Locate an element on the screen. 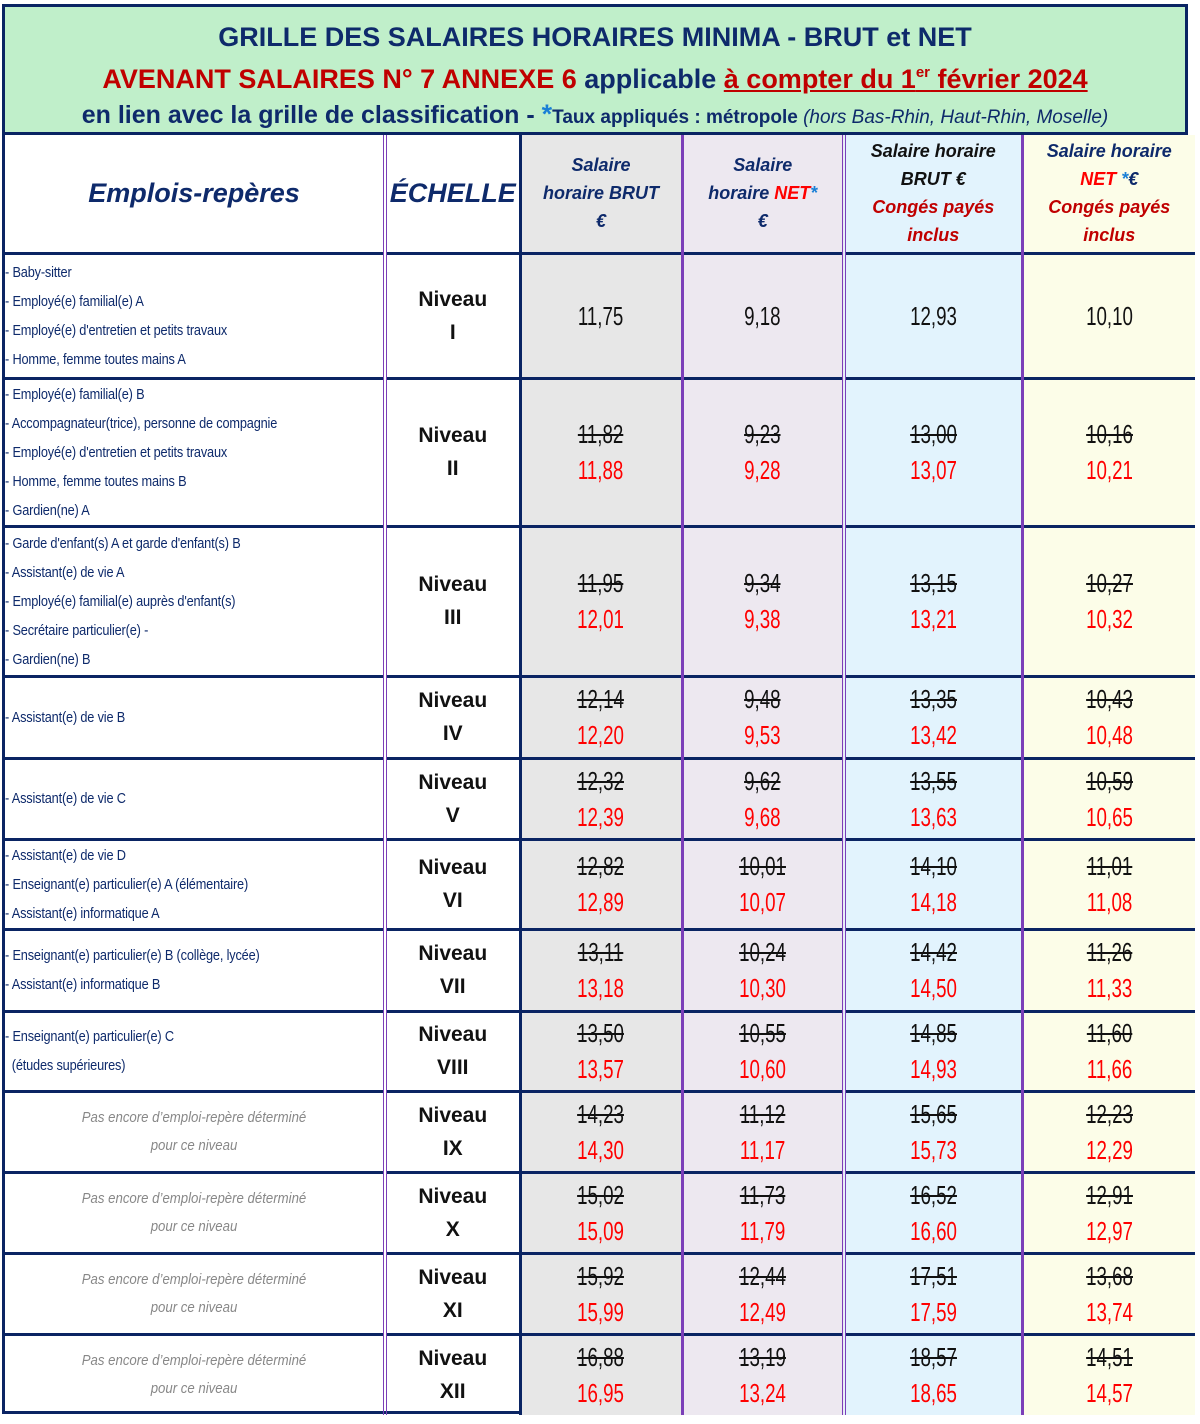 The width and height of the screenshot is (1200, 1424). brut-cp-cell: 13,00 13,07 is located at coordinates (934, 451).